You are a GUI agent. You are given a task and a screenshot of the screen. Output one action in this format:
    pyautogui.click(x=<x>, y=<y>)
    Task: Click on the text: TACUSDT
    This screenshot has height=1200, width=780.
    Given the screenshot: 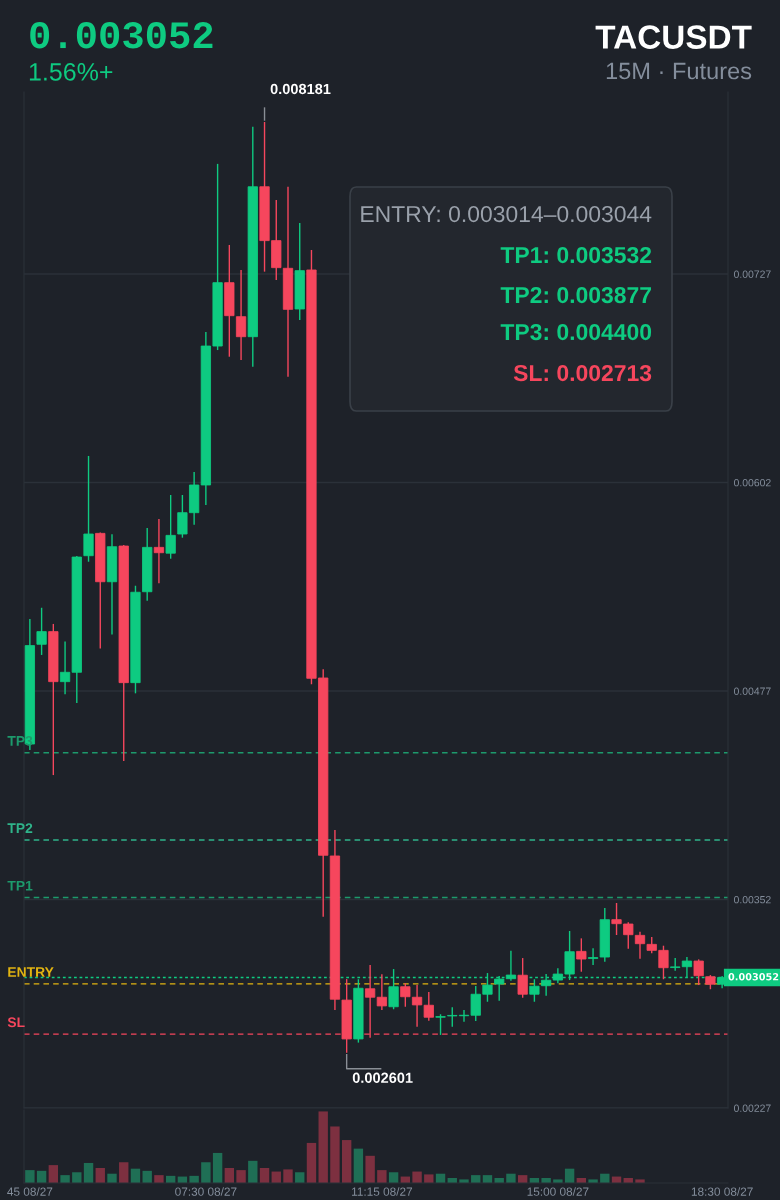 What is the action you would take?
    pyautogui.click(x=673, y=37)
    